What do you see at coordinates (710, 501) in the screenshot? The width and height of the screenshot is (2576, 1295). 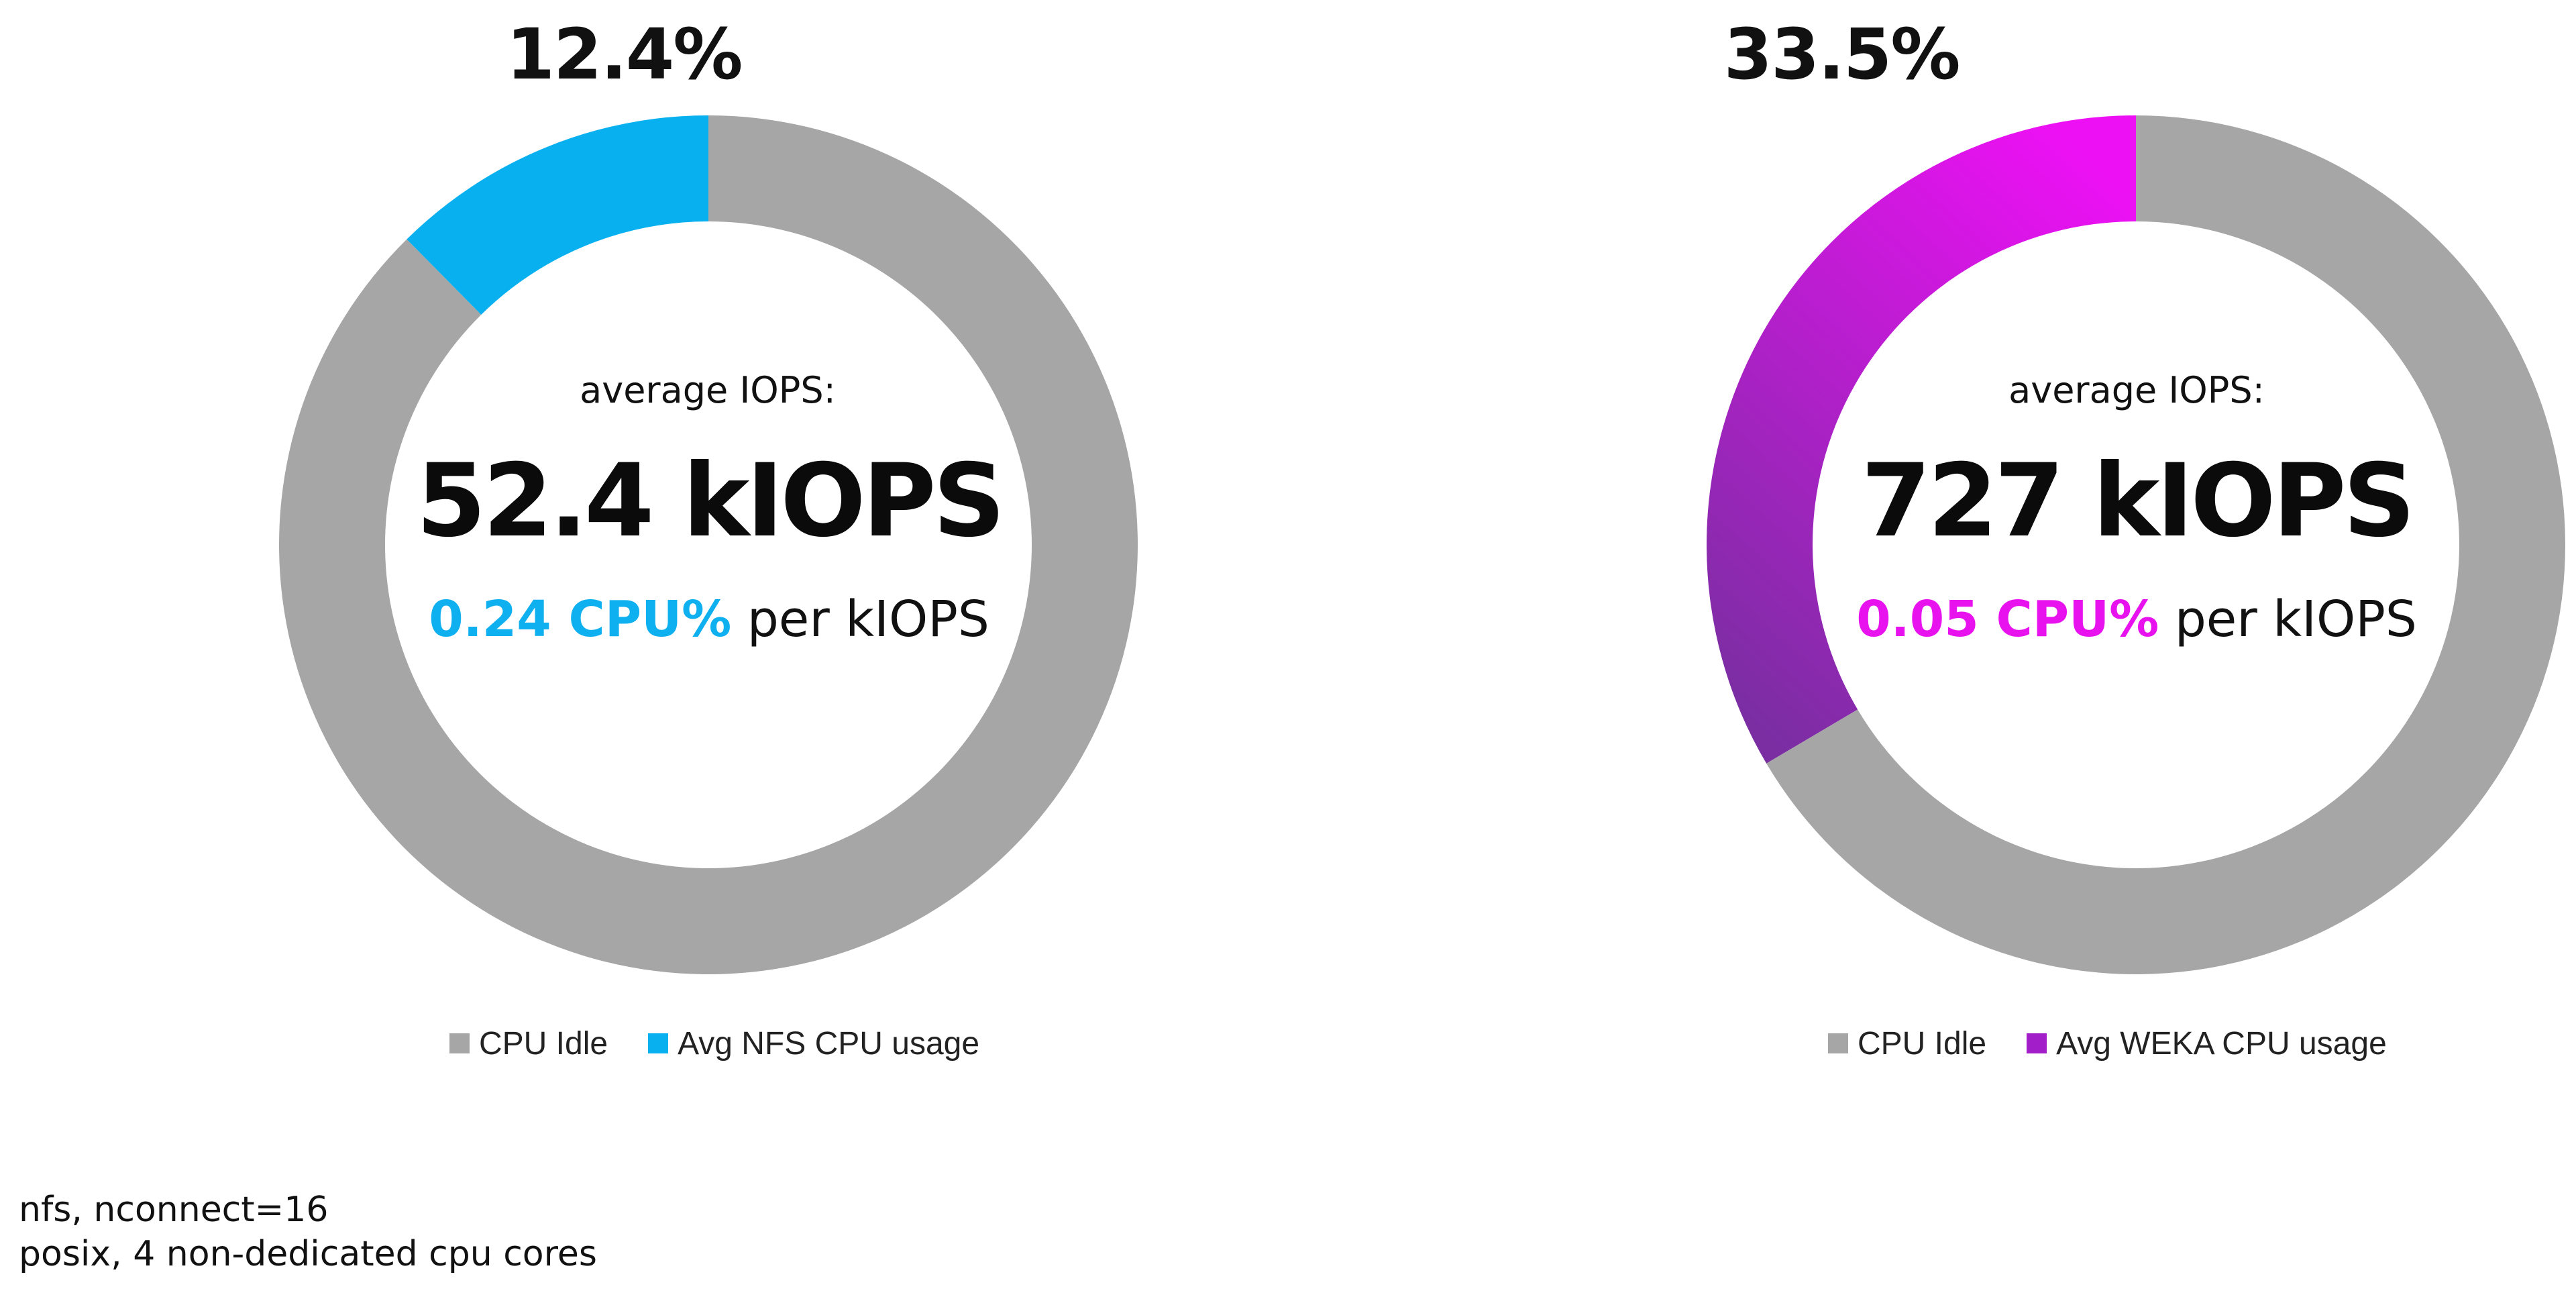 I see `kiops-value: 52.4 kIOPS` at bounding box center [710, 501].